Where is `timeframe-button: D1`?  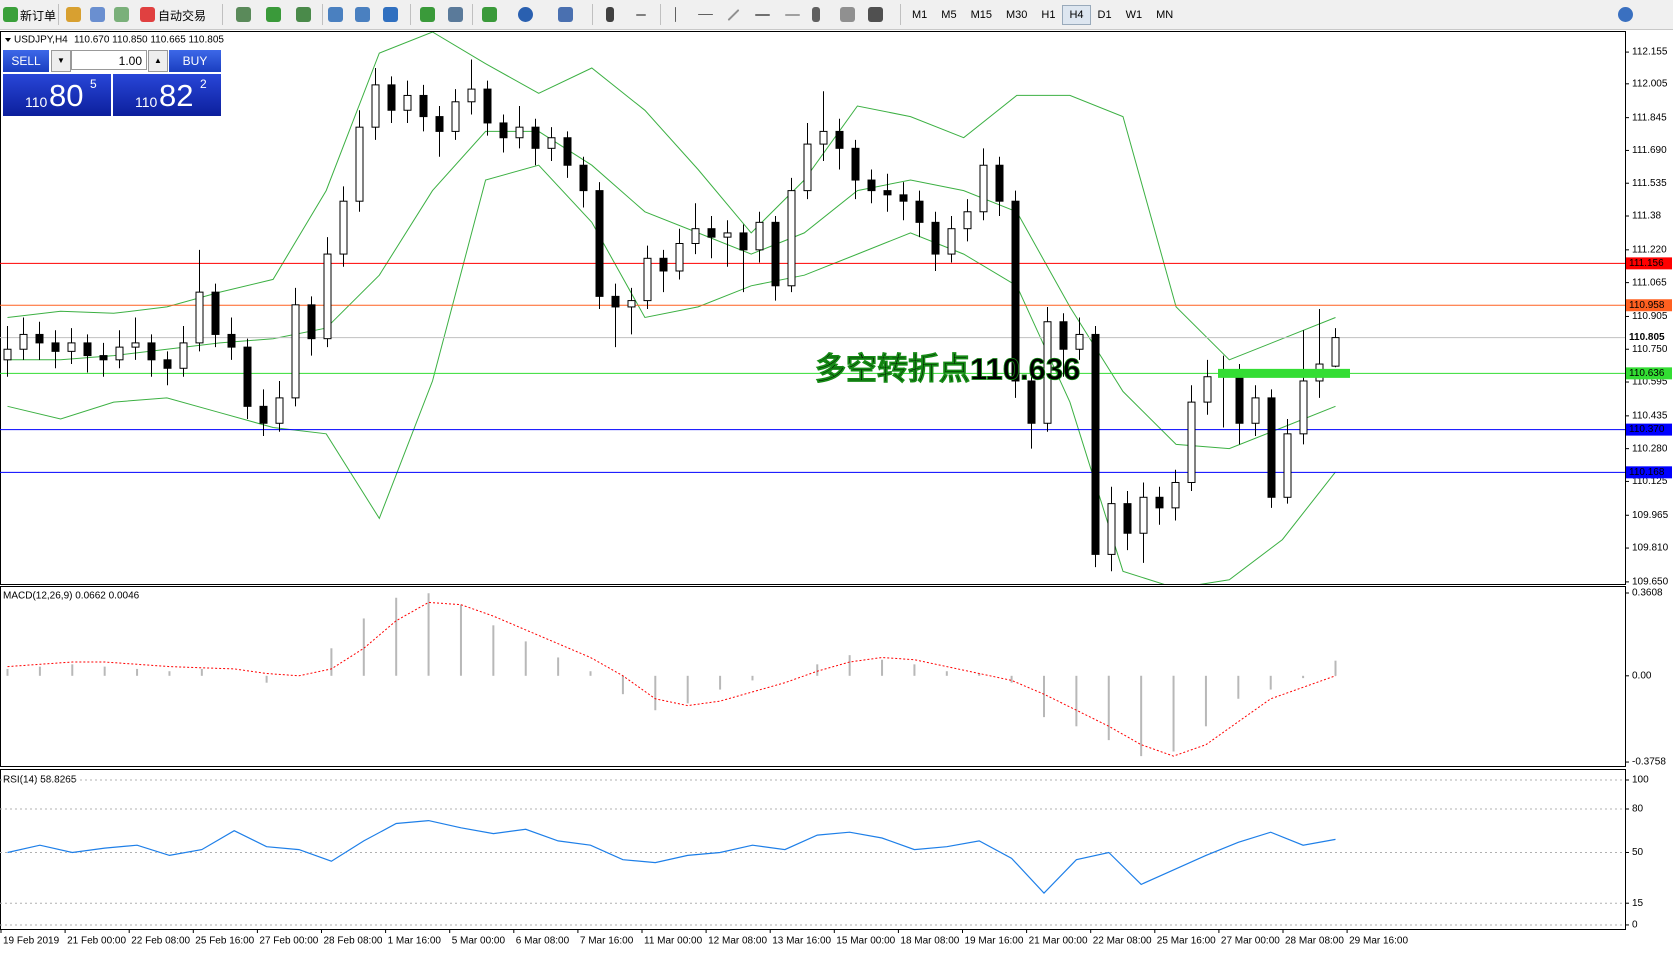
timeframe-button: D1 is located at coordinates (1104, 15).